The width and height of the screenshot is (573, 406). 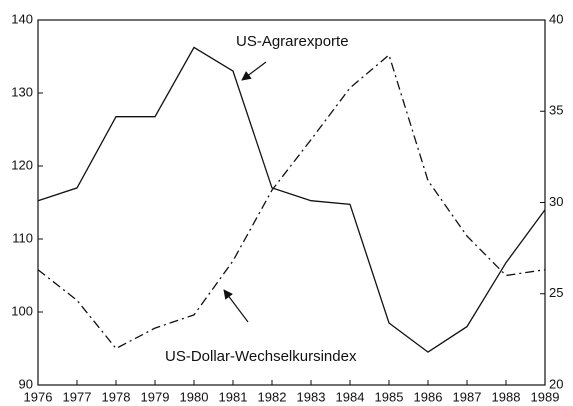 What do you see at coordinates (22, 310) in the screenshot?
I see `y-tick-label: 100` at bounding box center [22, 310].